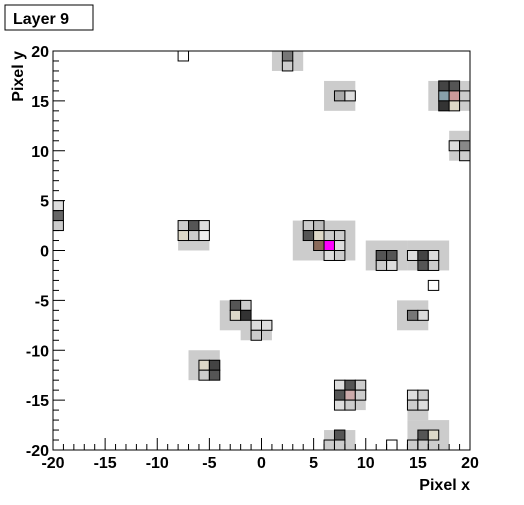 The image size is (524, 505). I want to click on y-tick-label: 15, so click(40, 102).